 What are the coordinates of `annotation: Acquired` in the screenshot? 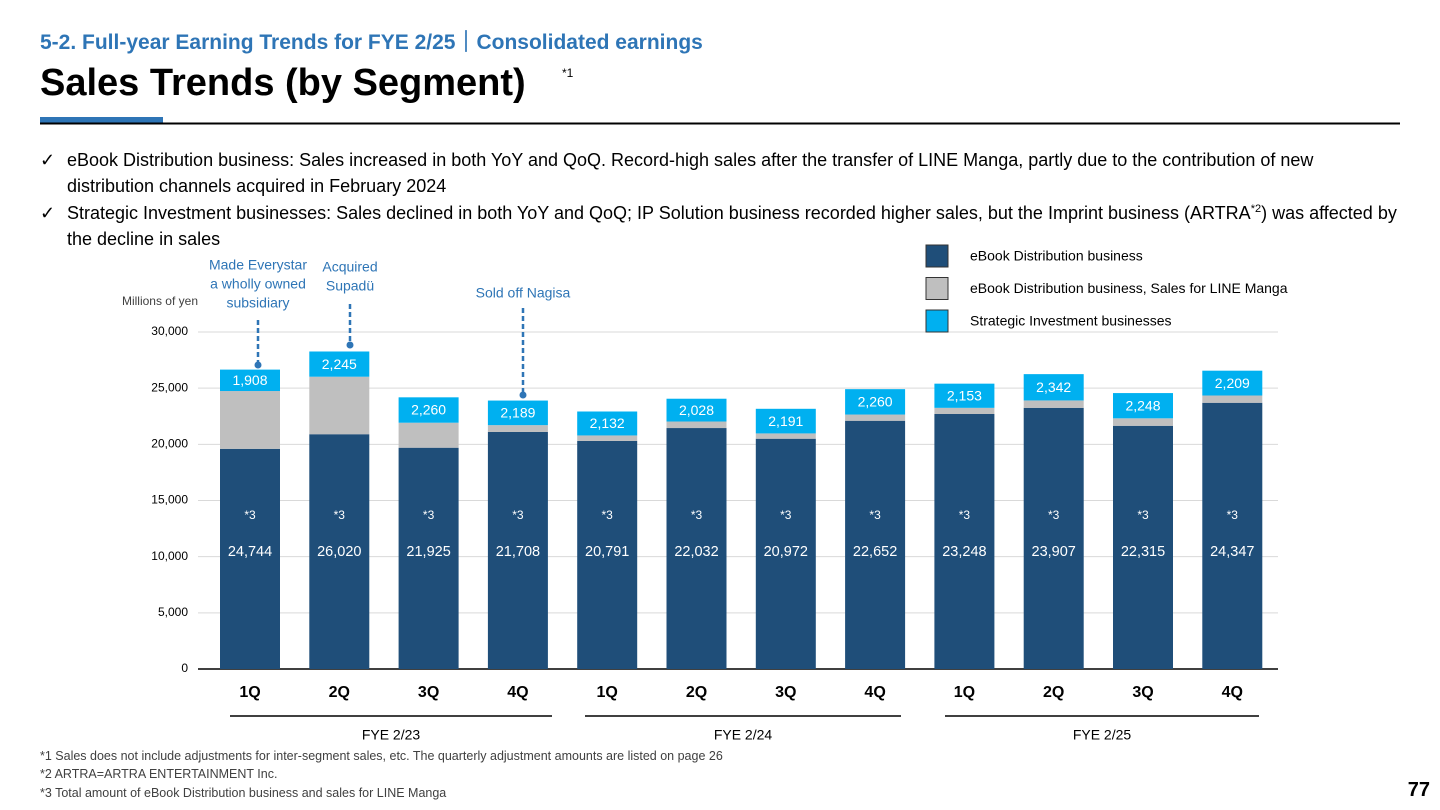 It's located at (349, 267).